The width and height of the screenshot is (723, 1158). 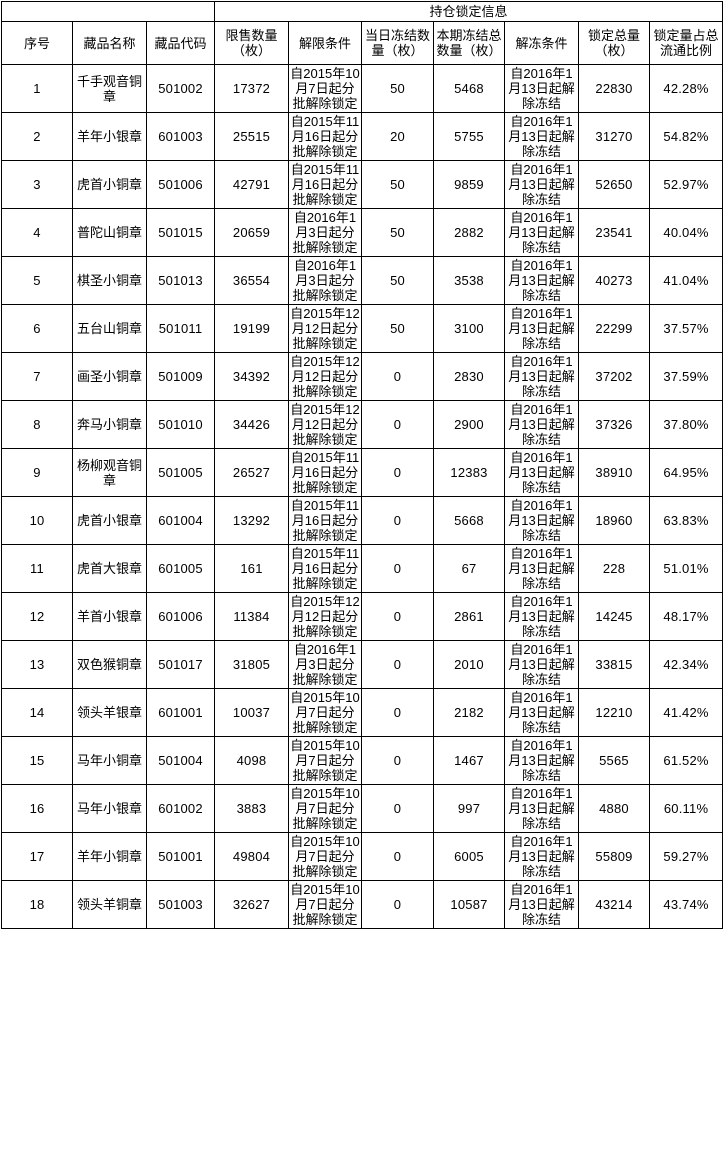 What do you see at coordinates (614, 280) in the screenshot?
I see `cell-locked-total: 40273` at bounding box center [614, 280].